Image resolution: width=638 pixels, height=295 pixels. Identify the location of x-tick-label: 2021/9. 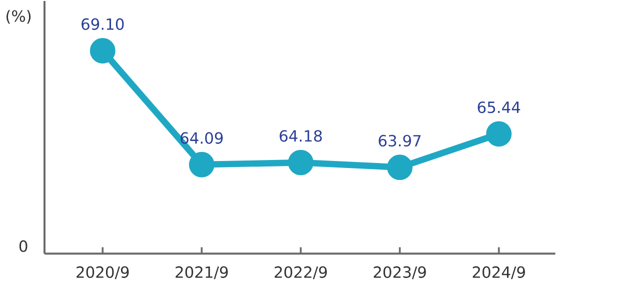
(202, 272).